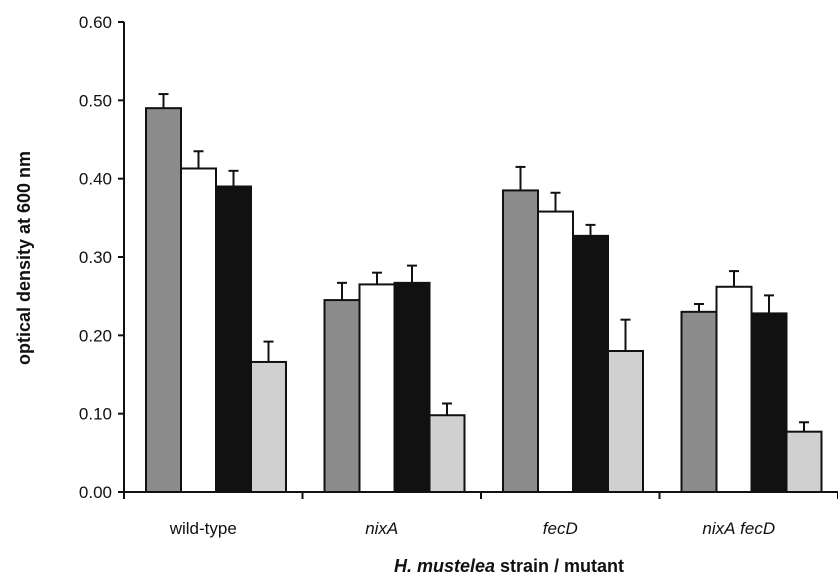  What do you see at coordinates (95, 492) in the screenshot?
I see `y-tick-label: 0.00` at bounding box center [95, 492].